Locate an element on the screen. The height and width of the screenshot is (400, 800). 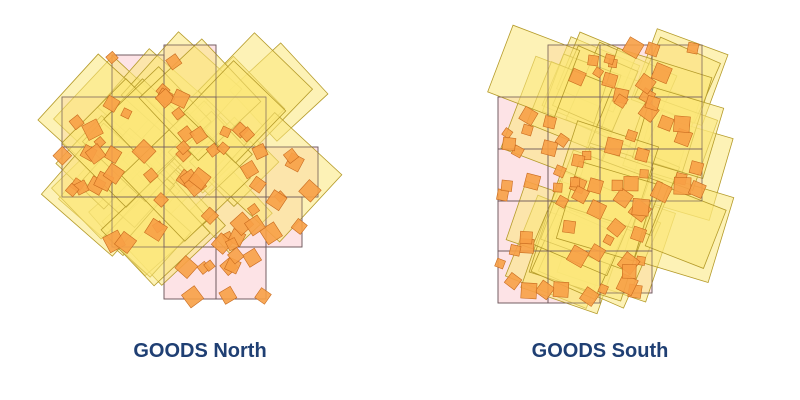
goods-north-label: GOODS North is located at coordinates (200, 351).